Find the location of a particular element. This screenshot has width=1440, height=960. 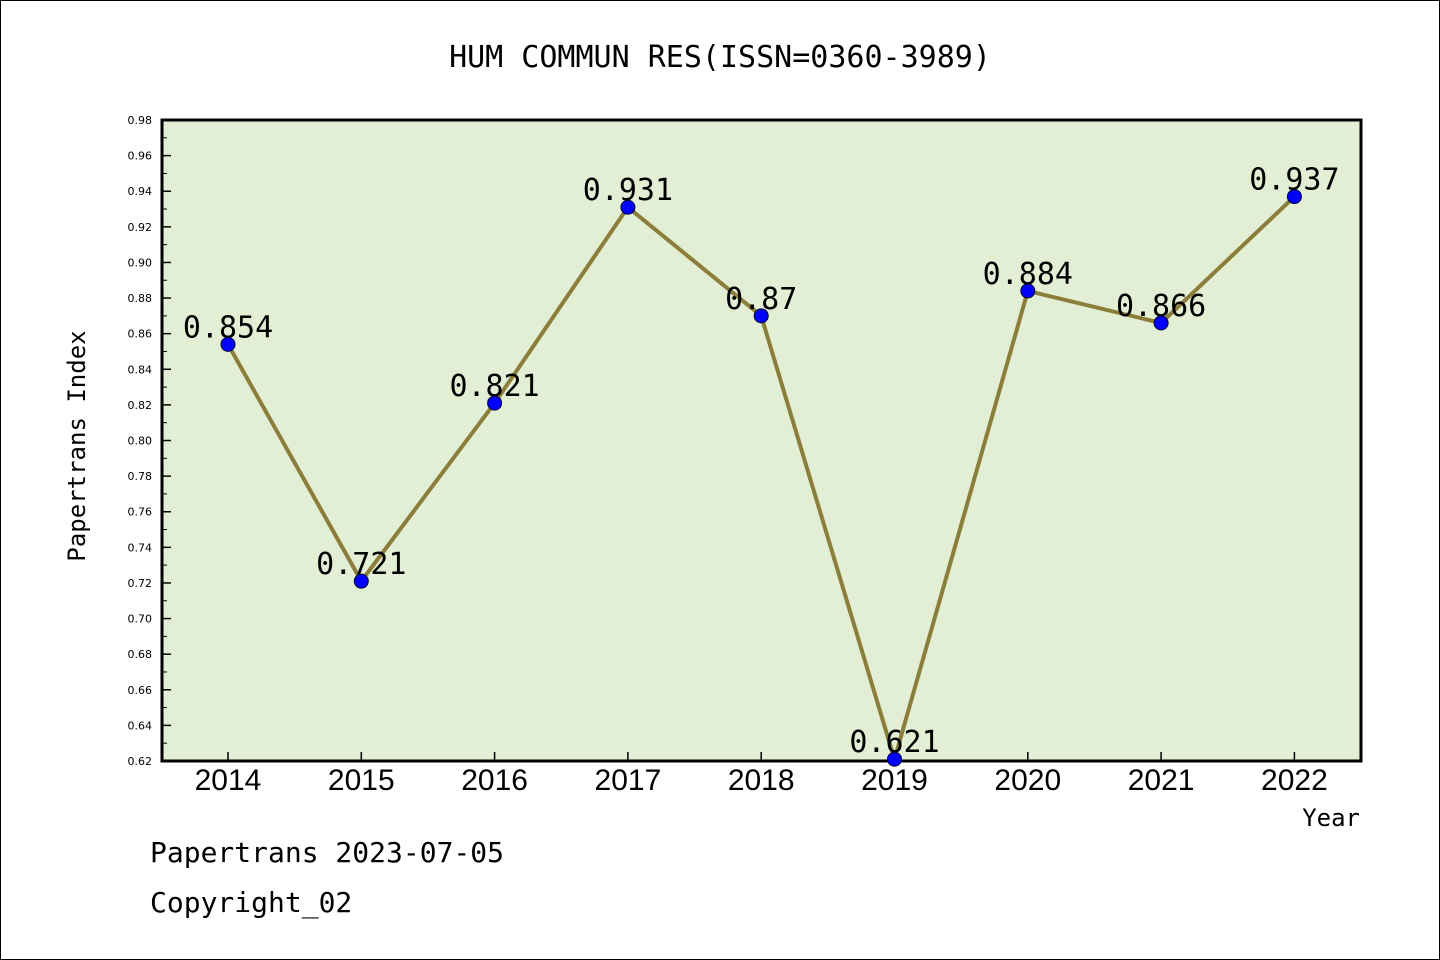

data-label: 0.931 is located at coordinates (628, 190).